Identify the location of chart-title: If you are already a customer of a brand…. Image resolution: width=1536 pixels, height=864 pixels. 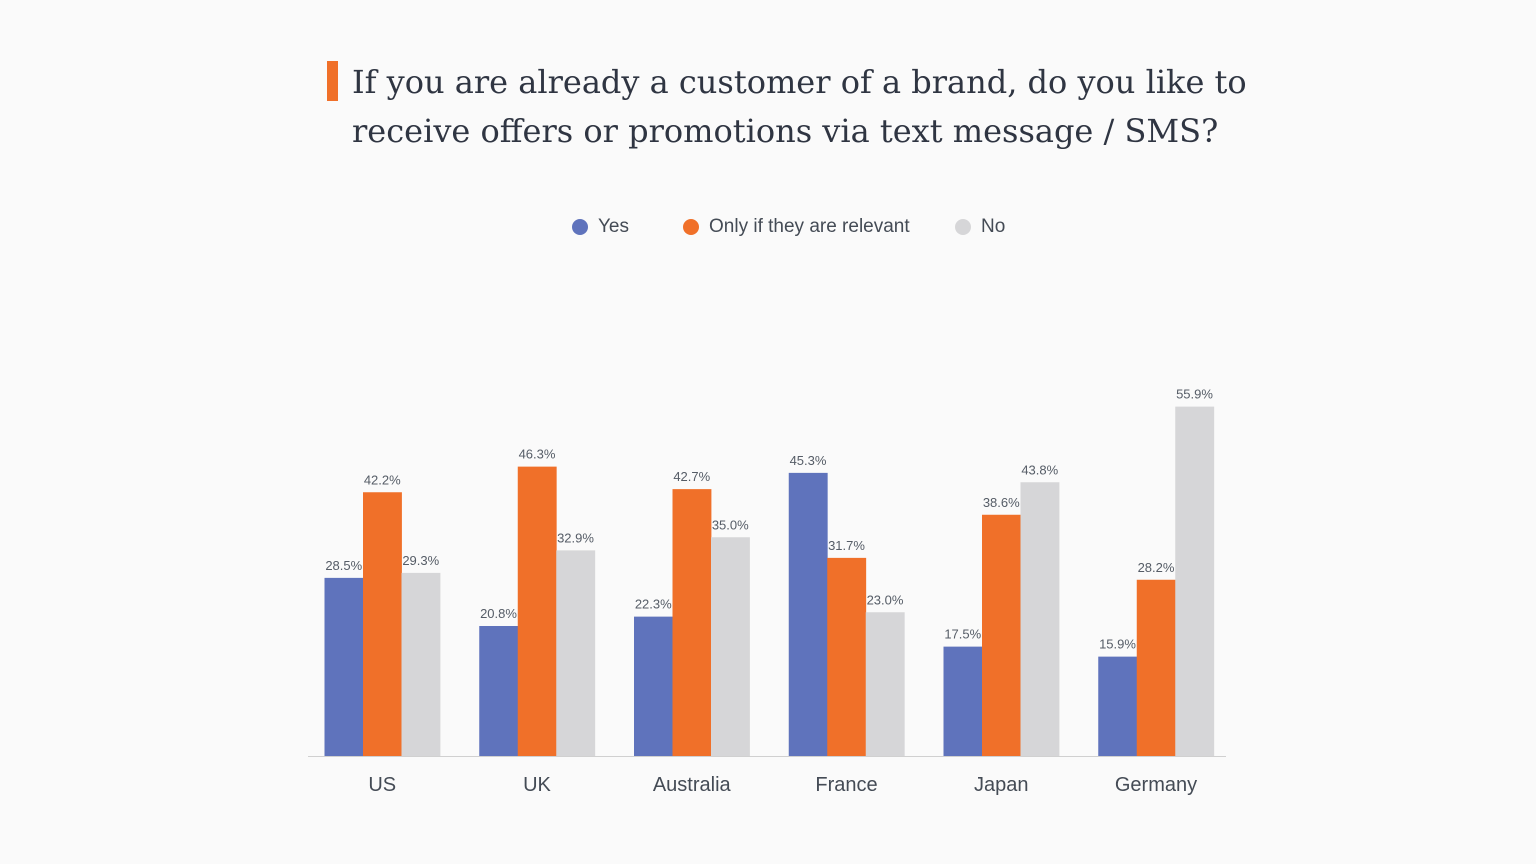
(802, 107).